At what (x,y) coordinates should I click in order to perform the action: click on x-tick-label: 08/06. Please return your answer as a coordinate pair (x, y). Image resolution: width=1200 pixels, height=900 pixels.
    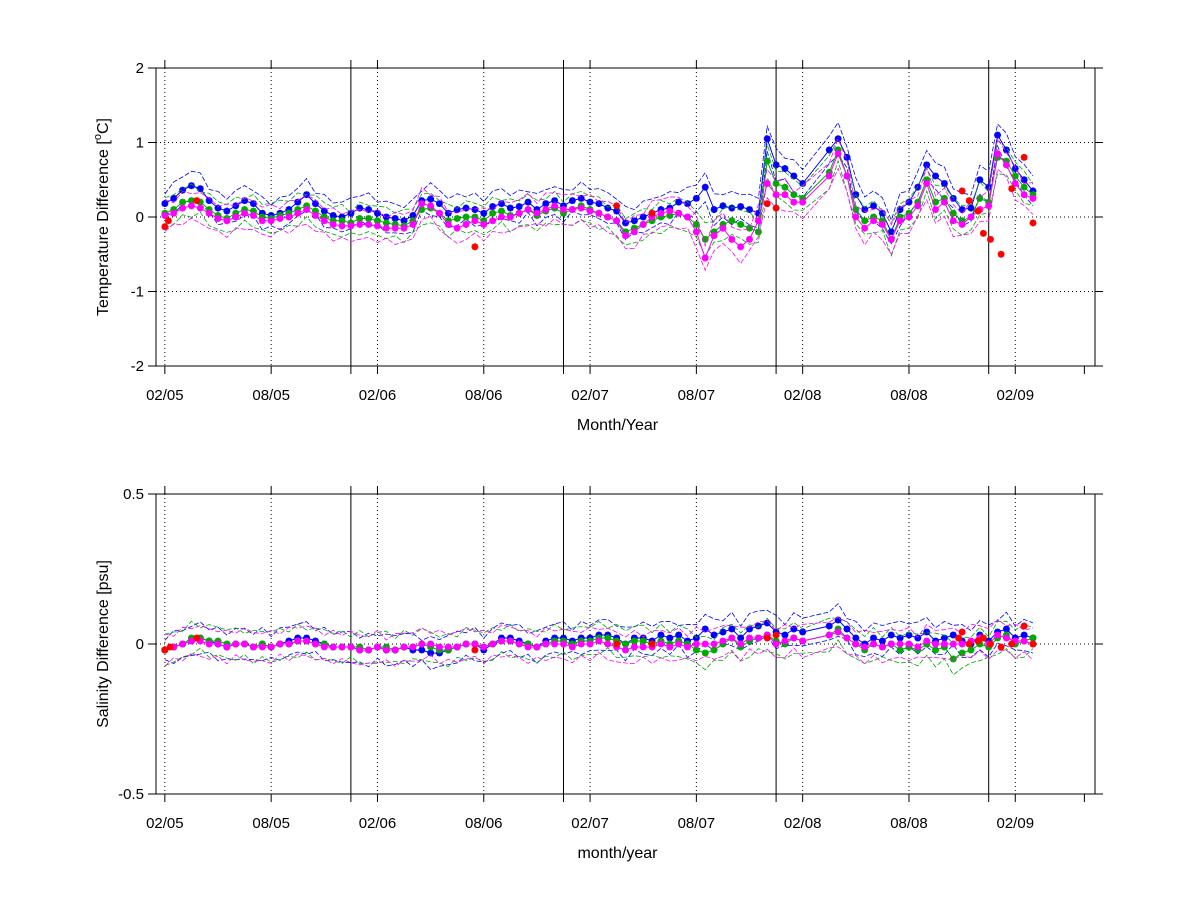
    Looking at the image, I should click on (484, 395).